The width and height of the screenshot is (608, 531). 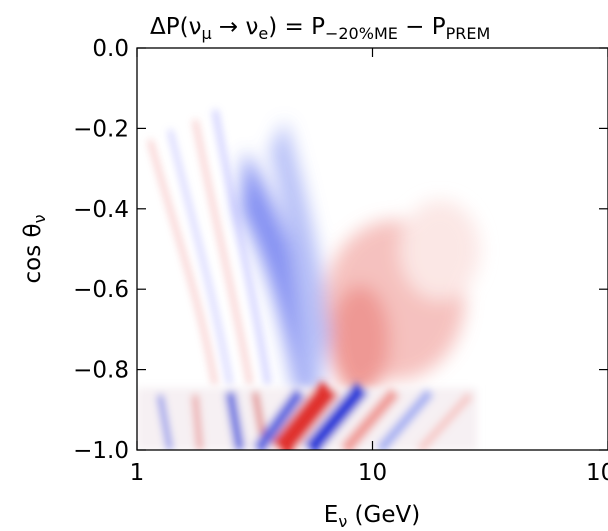 I want to click on y-axis-label: cos θν, so click(x=34, y=248).